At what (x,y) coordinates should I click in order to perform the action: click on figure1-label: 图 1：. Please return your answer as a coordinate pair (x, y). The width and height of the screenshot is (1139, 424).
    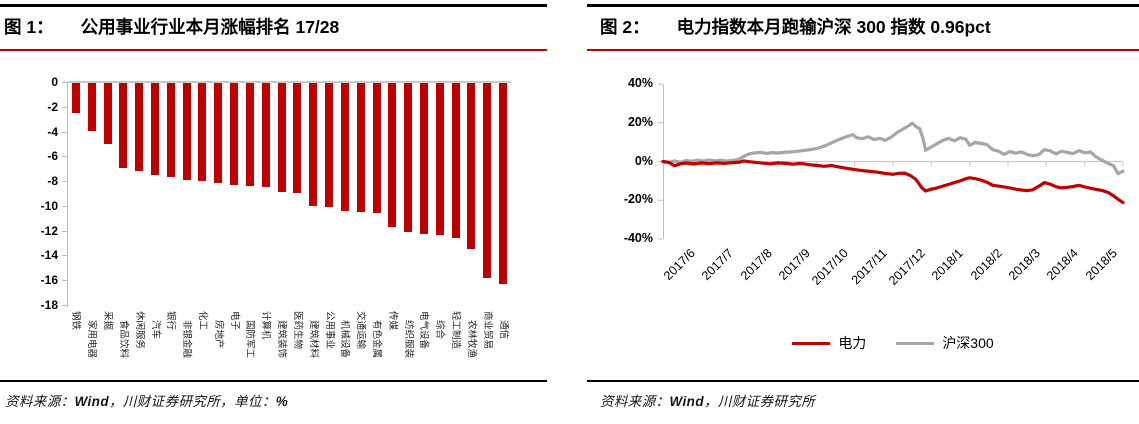
    Looking at the image, I should click on (29, 27).